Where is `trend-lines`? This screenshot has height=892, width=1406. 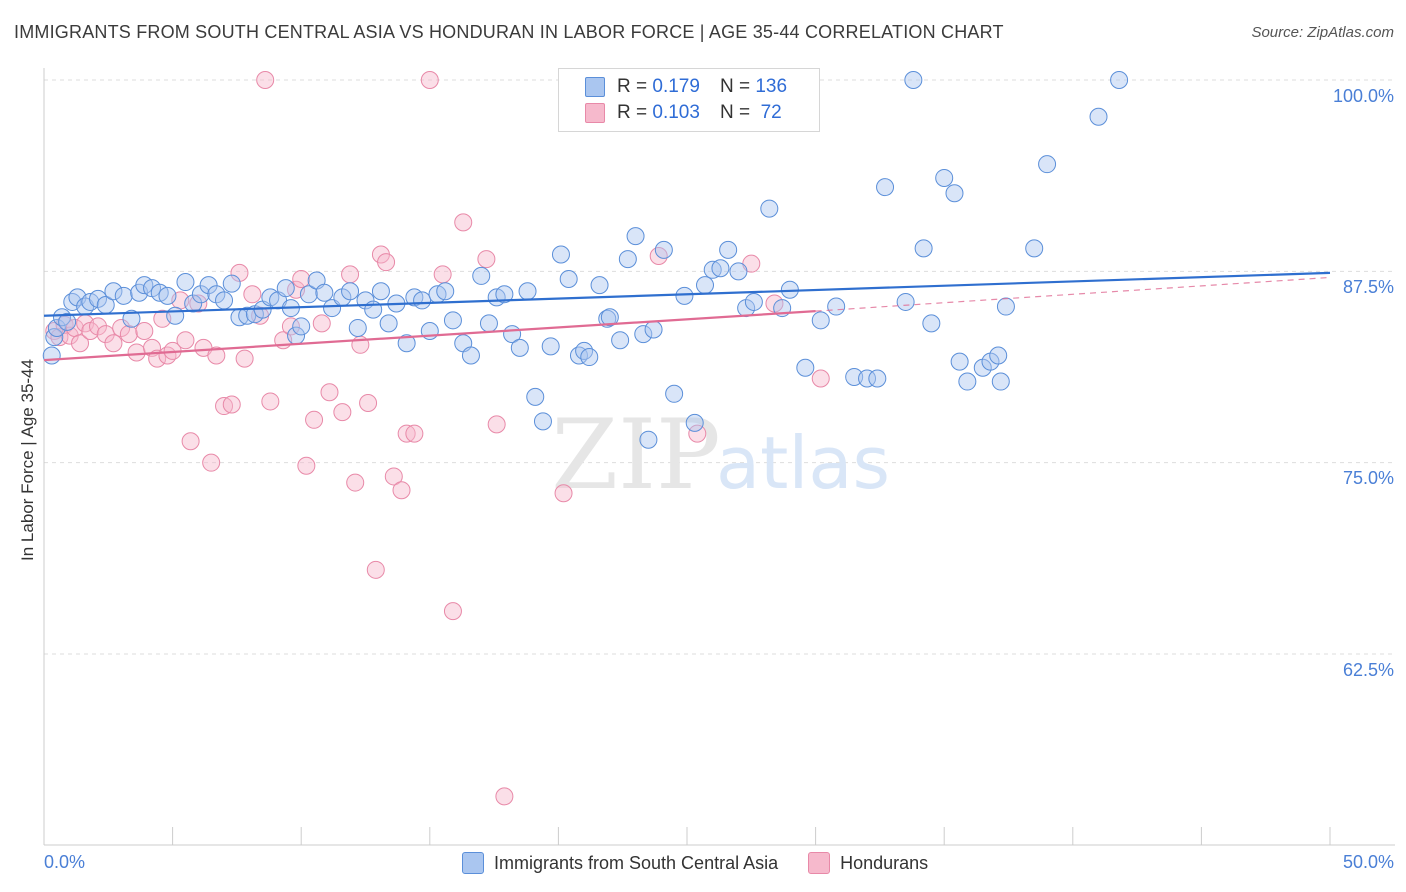 trend-lines is located at coordinates (687, 316).